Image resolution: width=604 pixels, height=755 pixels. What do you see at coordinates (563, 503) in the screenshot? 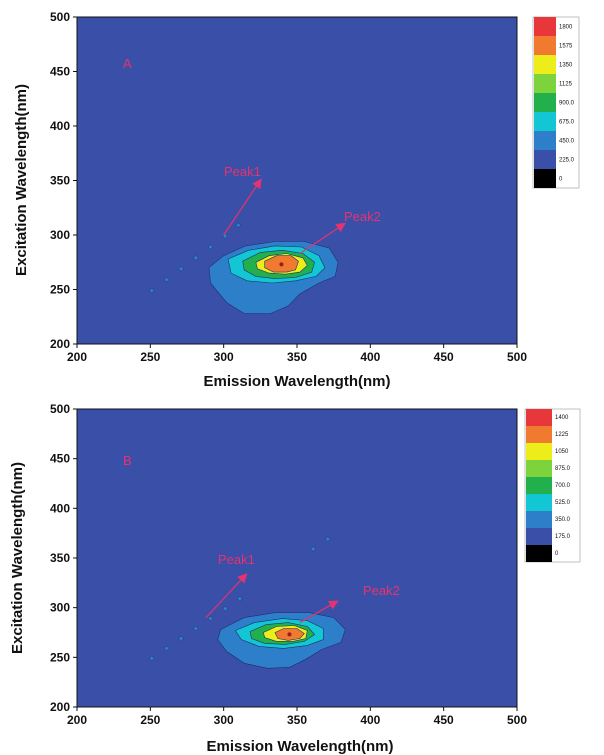
I see `legend-label: 525.0` at bounding box center [563, 503].